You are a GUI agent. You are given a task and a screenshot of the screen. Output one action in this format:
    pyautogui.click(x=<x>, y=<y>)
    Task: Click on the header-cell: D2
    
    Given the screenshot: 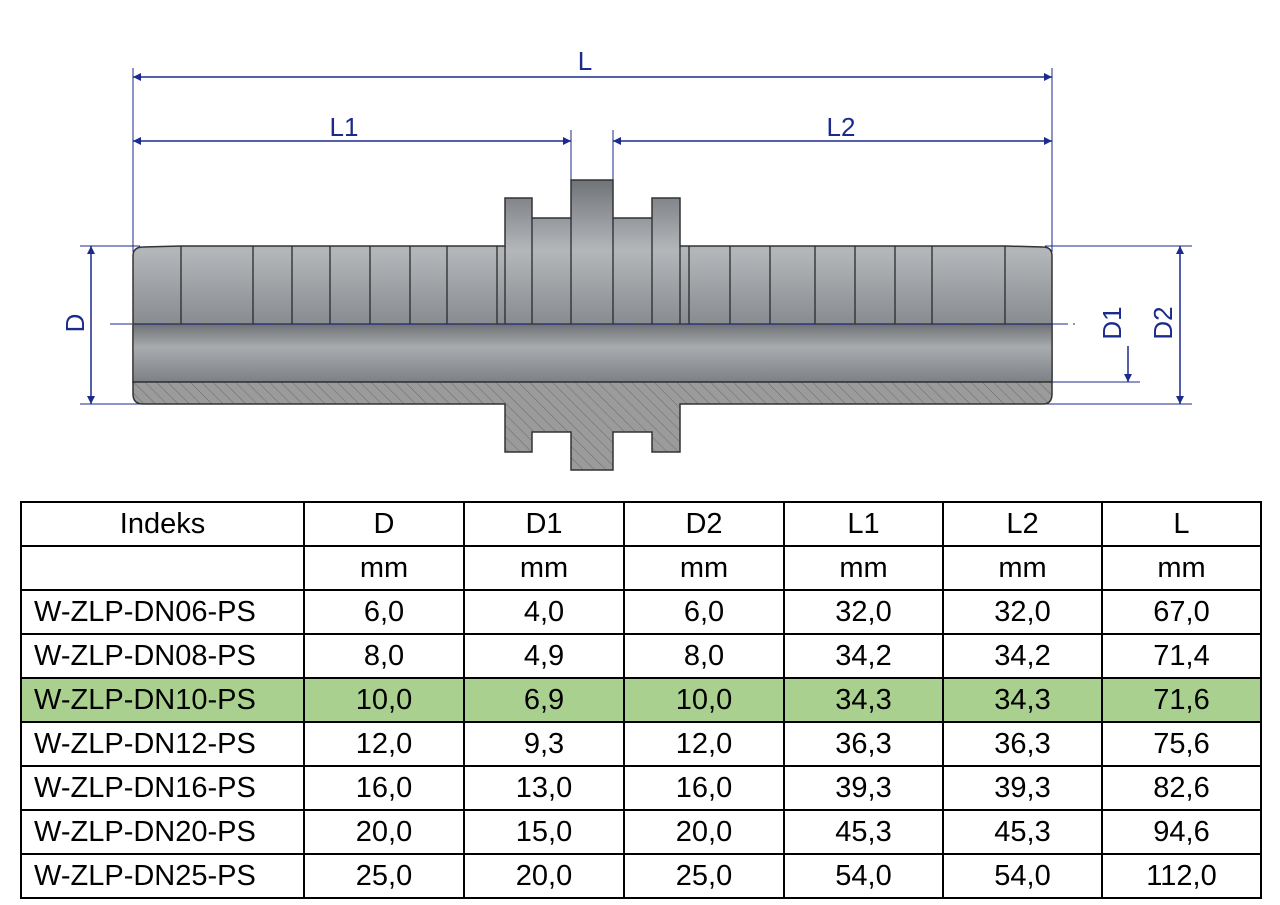 What is the action you would take?
    pyautogui.click(x=704, y=524)
    